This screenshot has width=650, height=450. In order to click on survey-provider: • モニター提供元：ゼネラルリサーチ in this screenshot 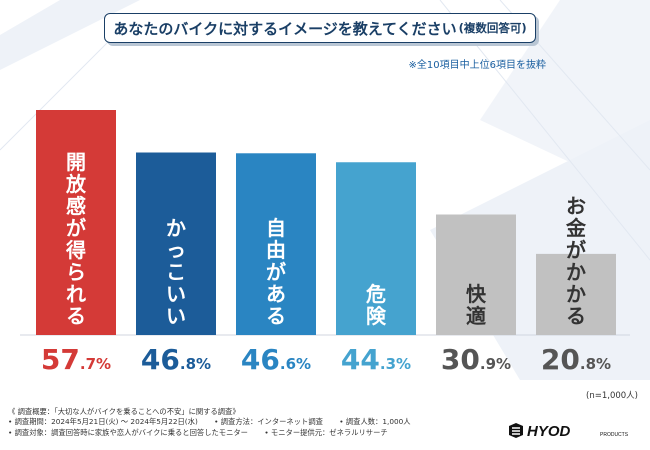, I will do `click(326, 432)`.